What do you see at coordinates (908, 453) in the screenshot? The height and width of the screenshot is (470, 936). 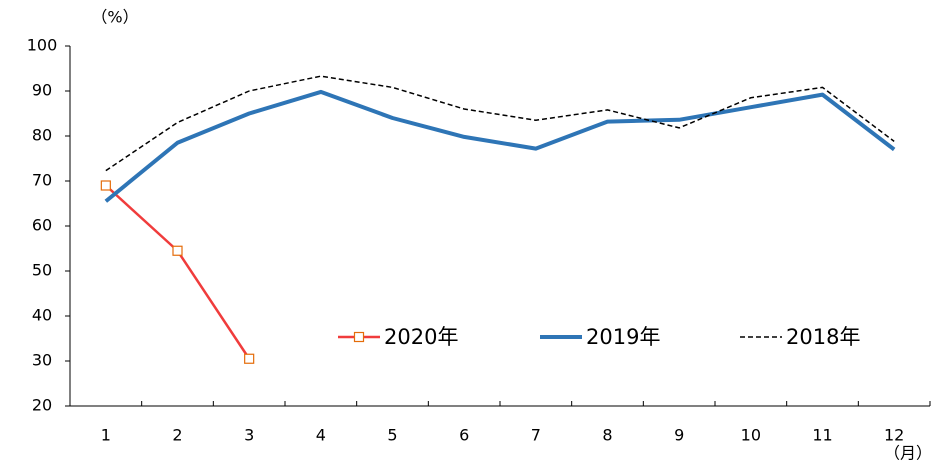 I see `x-axis-label: （月）` at bounding box center [908, 453].